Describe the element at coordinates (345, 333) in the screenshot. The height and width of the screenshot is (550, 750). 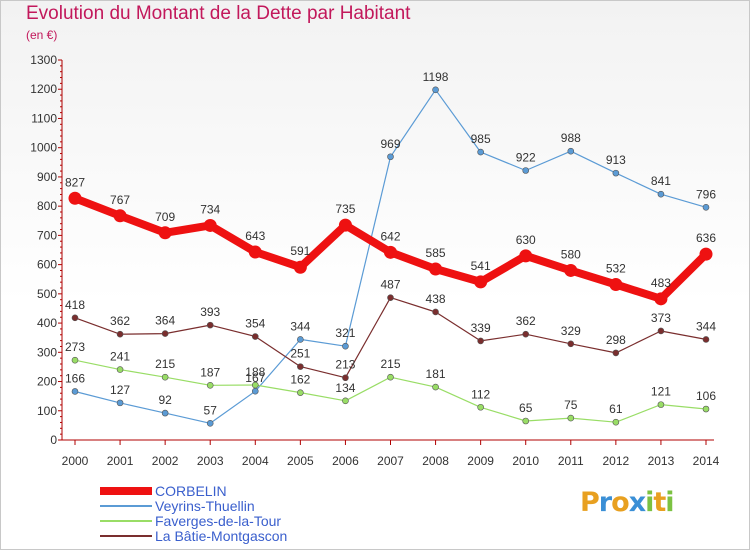
I see `data-label-veyrins-thuellin: 321` at that location.